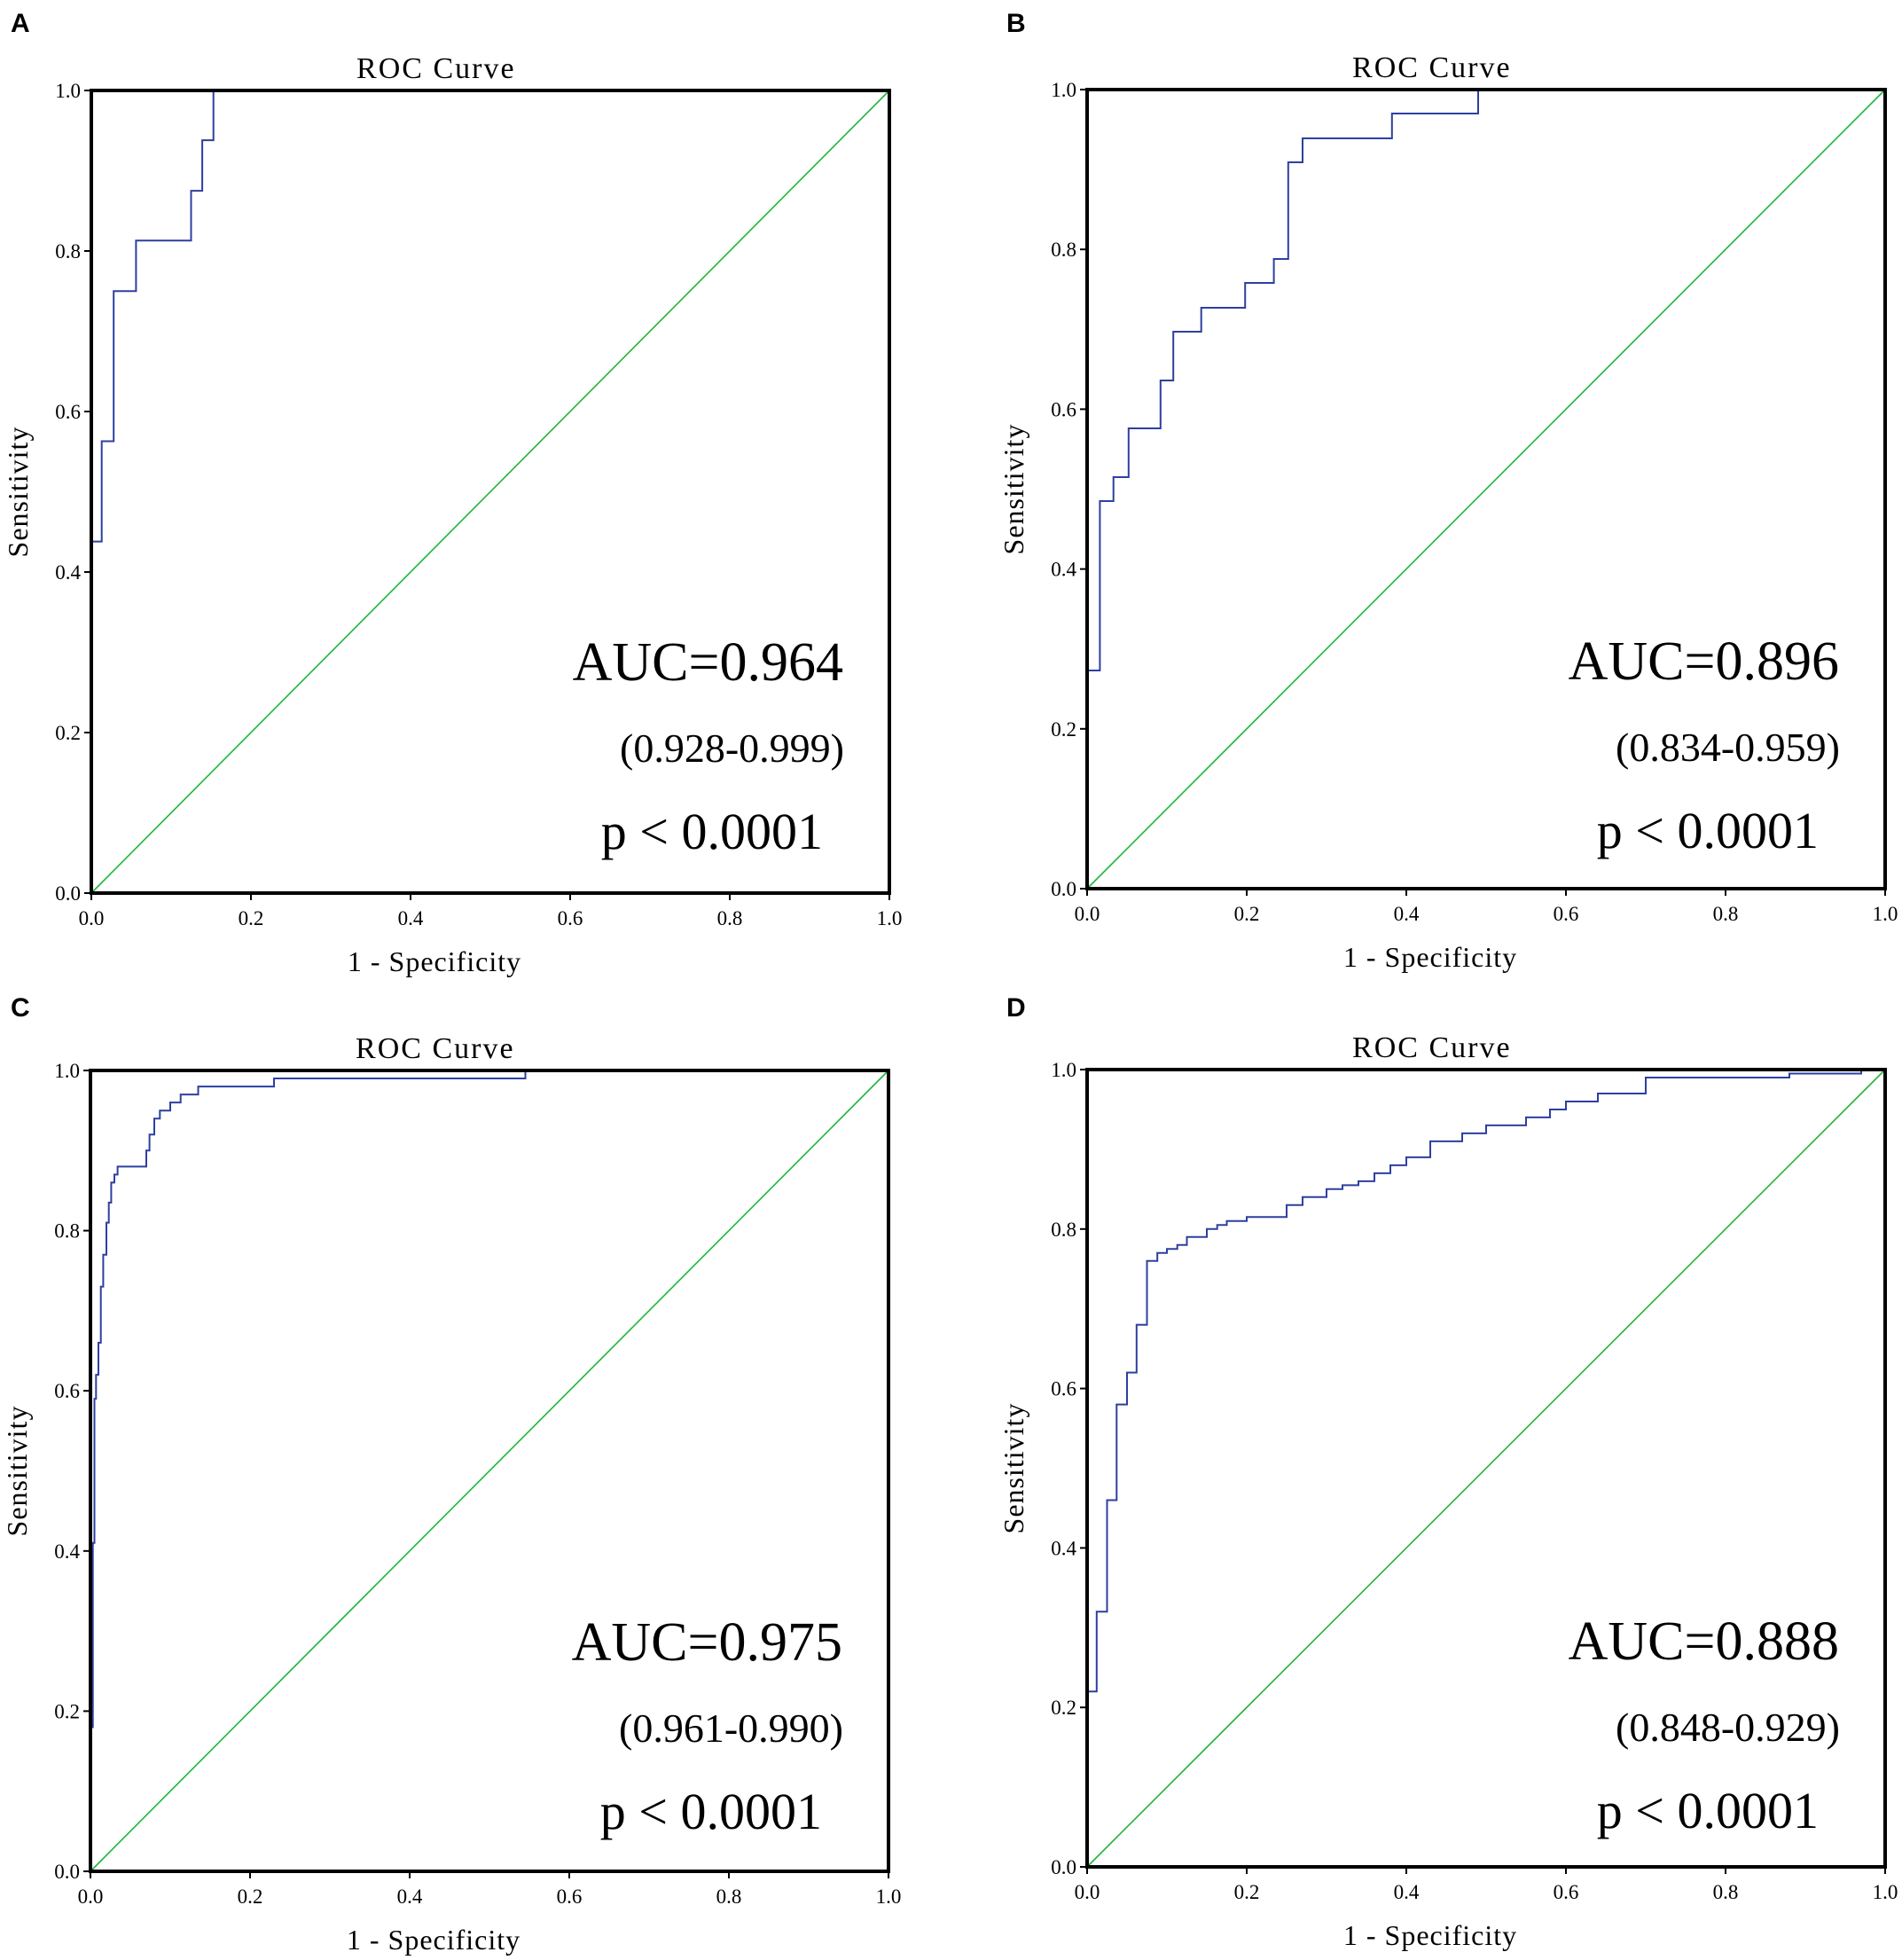  What do you see at coordinates (1088, 914) in the screenshot?
I see `panel-b-x-tick-label: 0.0` at bounding box center [1088, 914].